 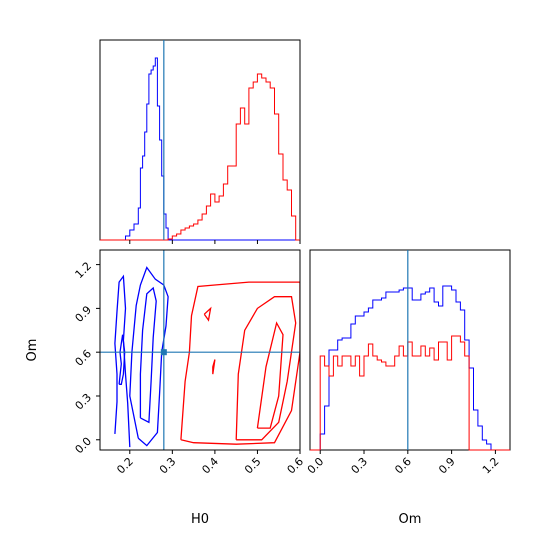 I want to click on joint-truth-marker, so click(x=163, y=352).